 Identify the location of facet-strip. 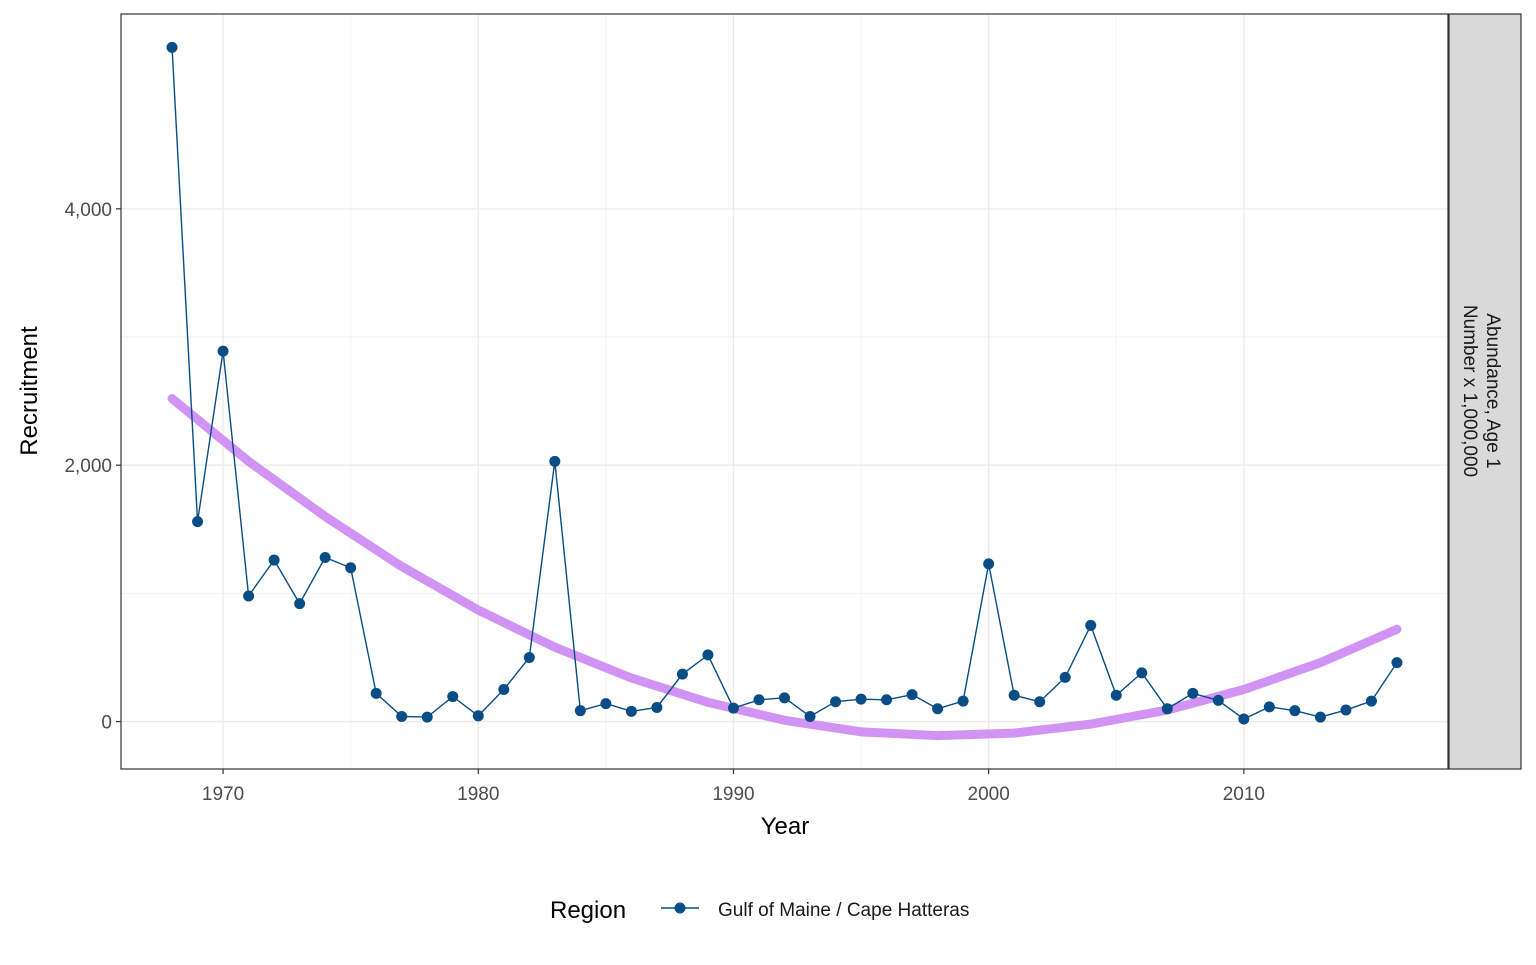
(1485, 391).